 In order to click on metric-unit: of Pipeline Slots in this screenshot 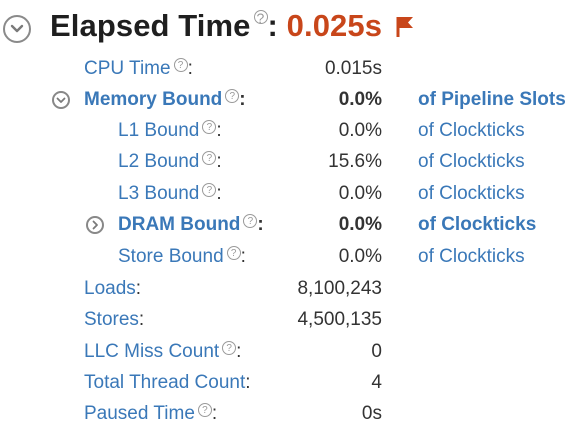, I will do `click(492, 100)`.